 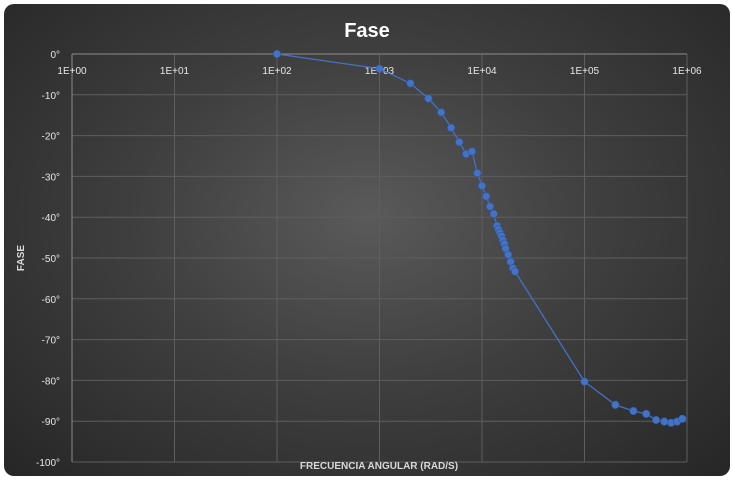 What do you see at coordinates (72, 71) in the screenshot?
I see `x-tick-label: 1E+00` at bounding box center [72, 71].